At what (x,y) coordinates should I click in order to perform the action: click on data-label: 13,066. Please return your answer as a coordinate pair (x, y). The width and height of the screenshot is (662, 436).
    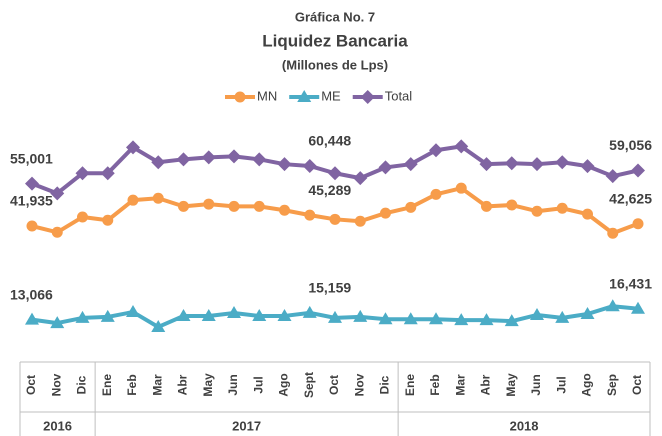
    Looking at the image, I should click on (31, 294).